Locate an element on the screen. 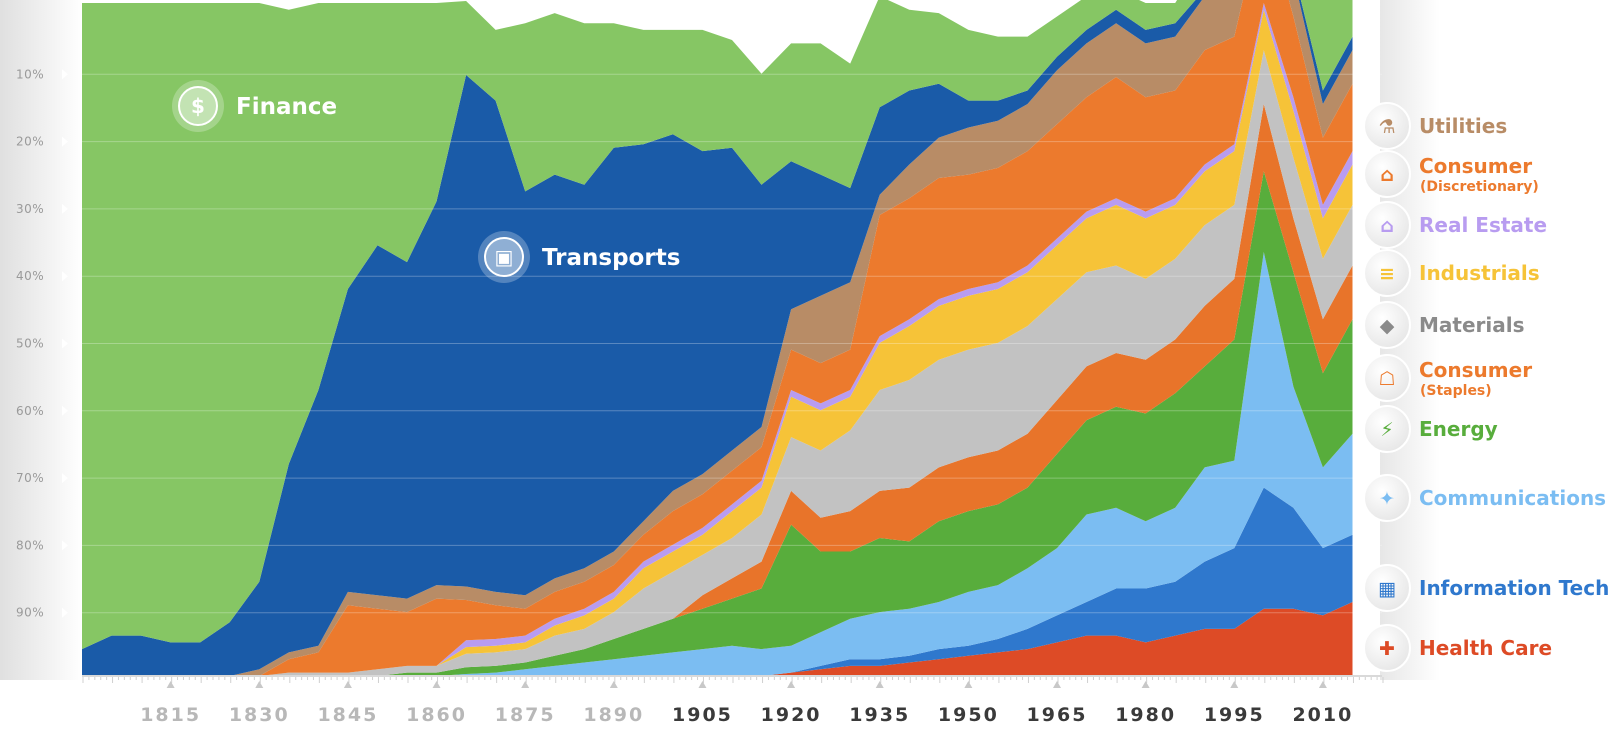 This screenshot has height=739, width=1612. y-tick-label: 90% is located at coordinates (30, 613).